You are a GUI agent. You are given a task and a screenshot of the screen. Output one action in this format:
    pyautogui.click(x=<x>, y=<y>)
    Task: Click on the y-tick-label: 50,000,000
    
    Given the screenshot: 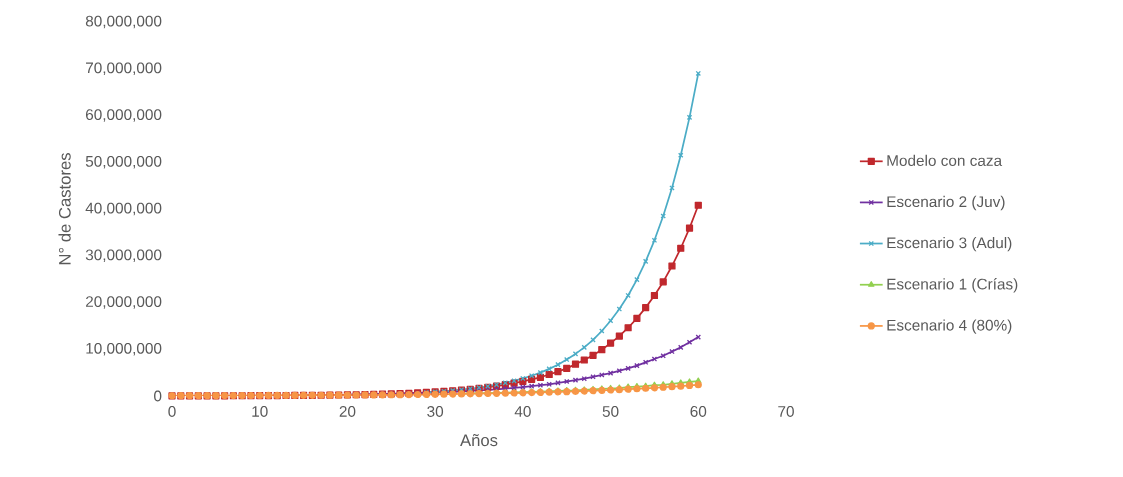 What is the action you would take?
    pyautogui.click(x=123, y=162)
    